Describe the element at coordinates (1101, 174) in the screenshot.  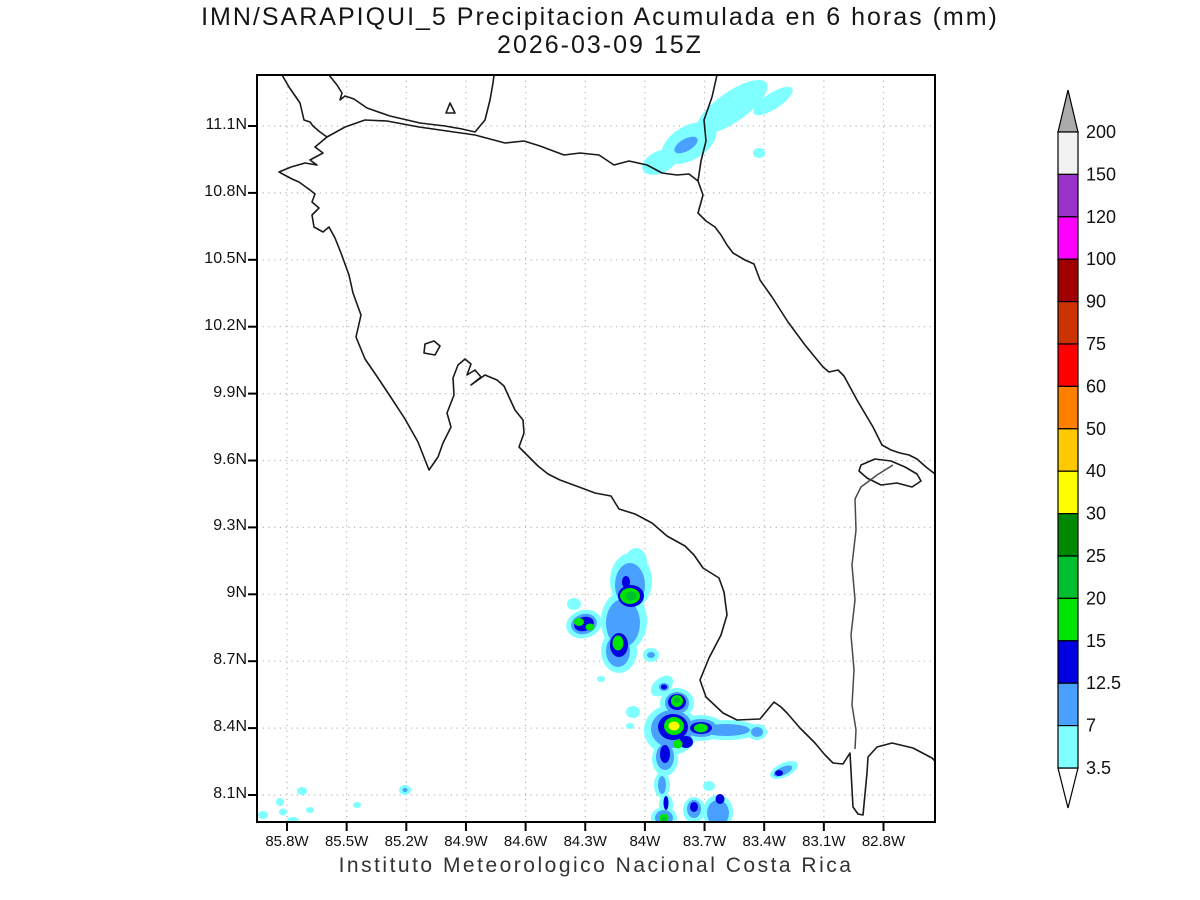
I see `colorbar-level-label: 150` at that location.